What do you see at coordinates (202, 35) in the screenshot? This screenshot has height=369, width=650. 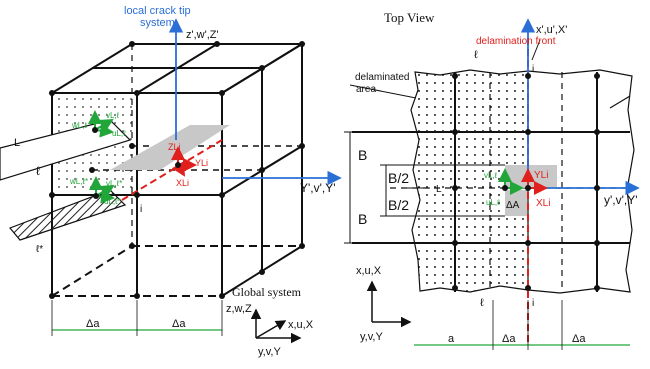 I see `axis-z-top-label: z',w',Z'` at bounding box center [202, 35].